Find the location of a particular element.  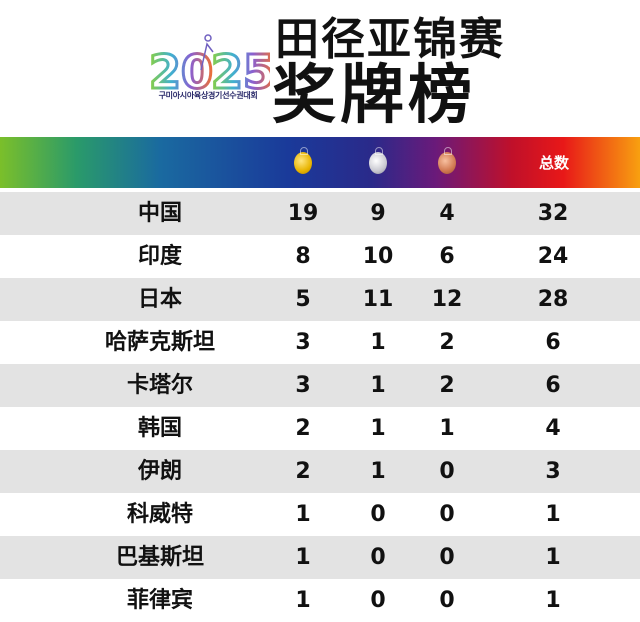

total-count: 4 is located at coordinates (553, 428).